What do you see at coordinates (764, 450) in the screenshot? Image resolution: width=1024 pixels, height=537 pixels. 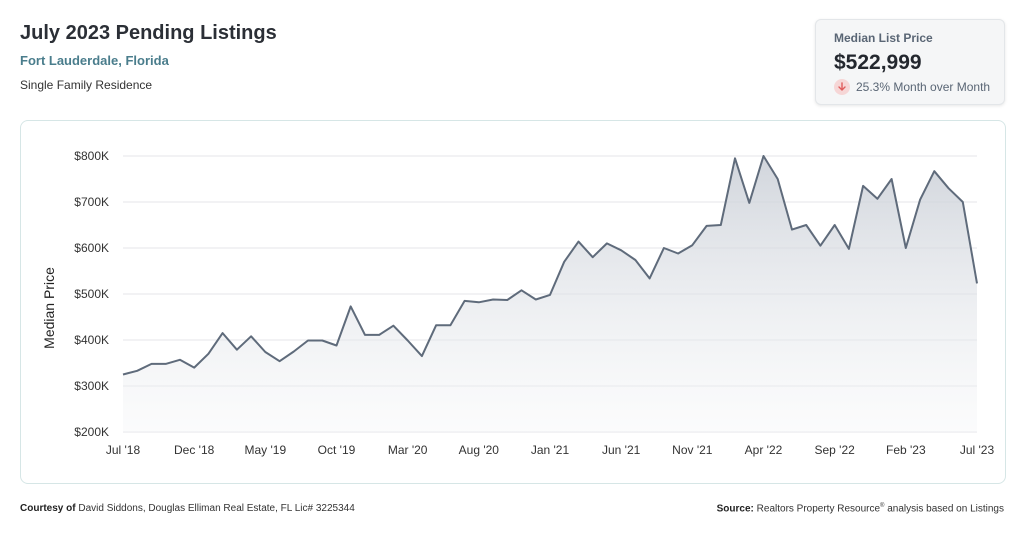 I see `x-tick-label: Apr '22` at bounding box center [764, 450].